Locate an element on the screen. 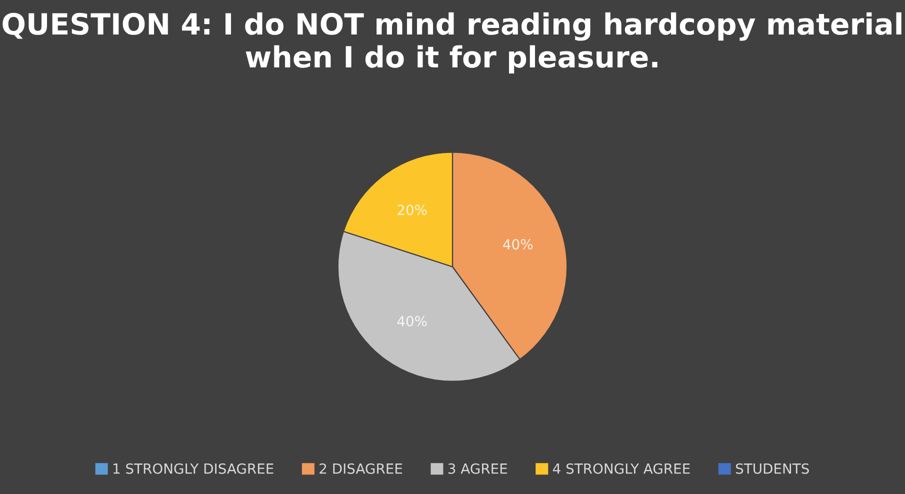 This screenshot has width=905, height=494. data-label: 20% is located at coordinates (412, 210).